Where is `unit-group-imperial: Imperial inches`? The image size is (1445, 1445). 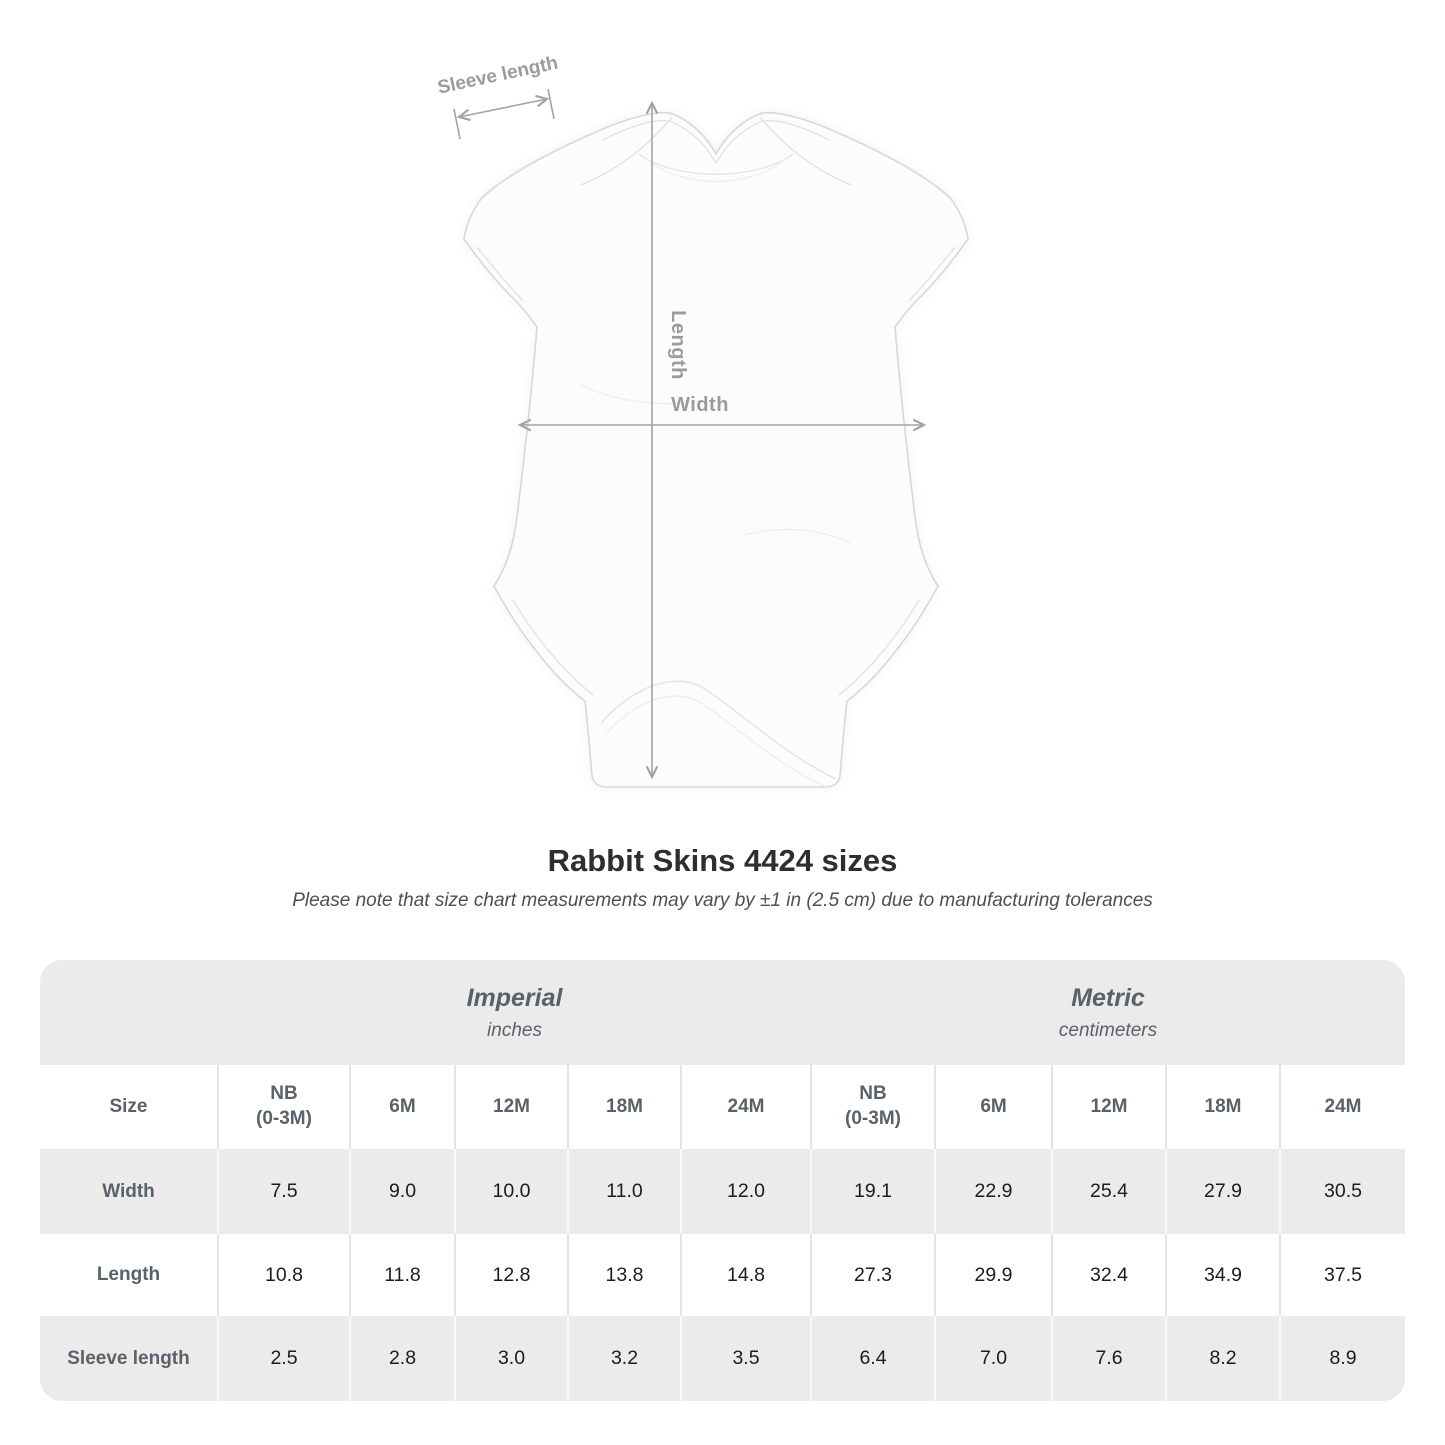
unit-group-imperial: Imperial inches is located at coordinates (515, 1012).